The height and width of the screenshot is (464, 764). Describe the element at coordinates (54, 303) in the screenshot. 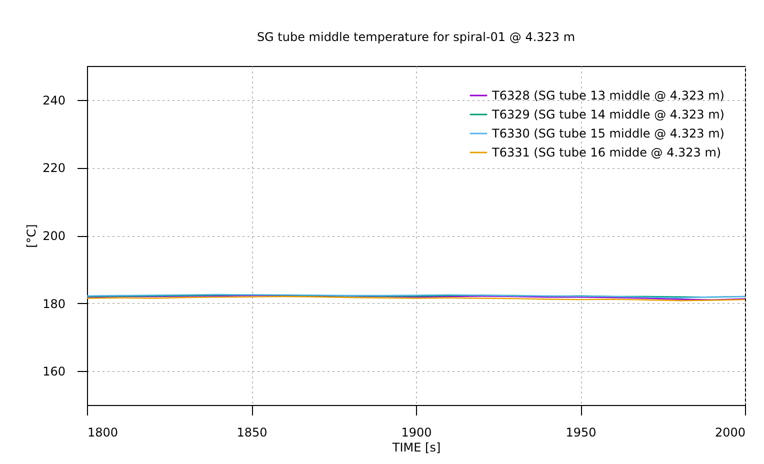

I see `y-tick-label: 180` at that location.